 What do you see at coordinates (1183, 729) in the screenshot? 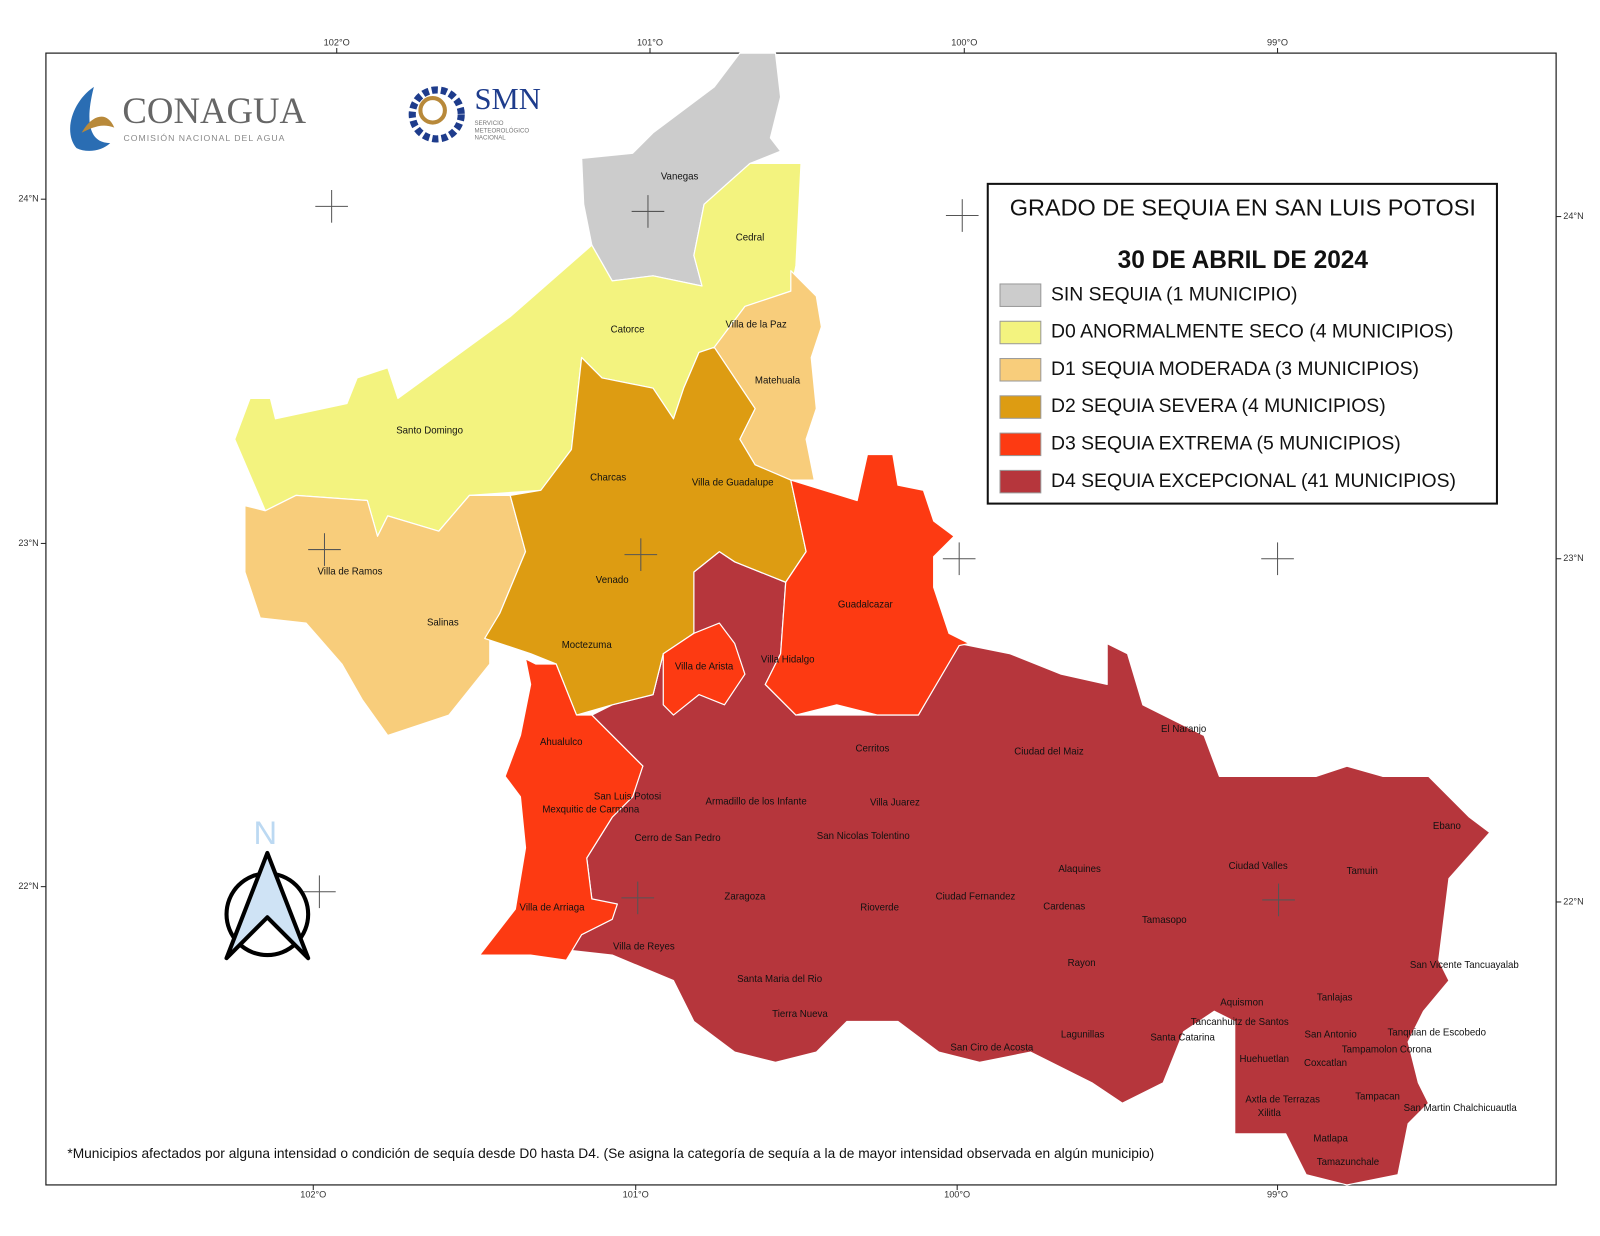
I see `municipality-label: El Naranjo` at bounding box center [1183, 729].